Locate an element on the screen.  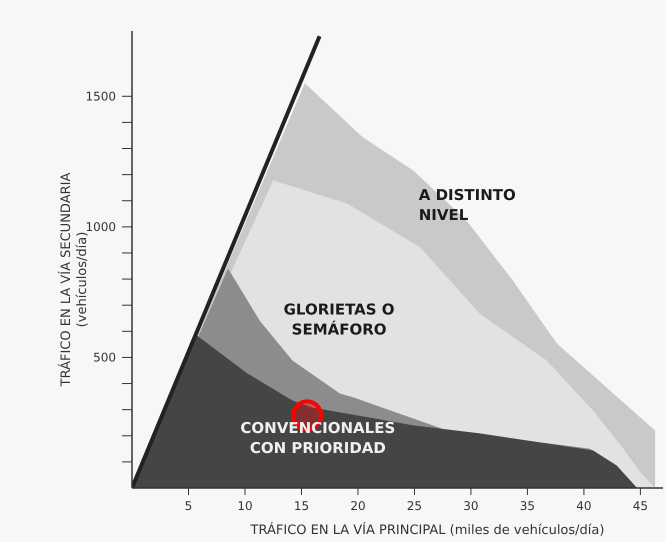
x-tick-label: 15 is located at coordinates (302, 506).